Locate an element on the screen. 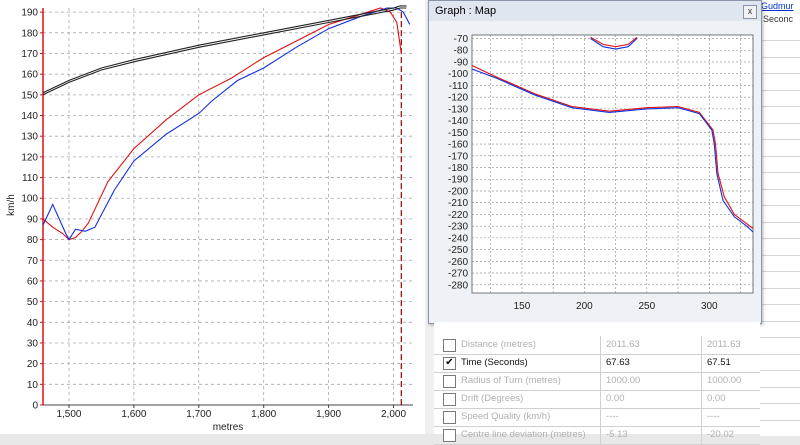  row-value-2: 1000.00 is located at coordinates (724, 380).